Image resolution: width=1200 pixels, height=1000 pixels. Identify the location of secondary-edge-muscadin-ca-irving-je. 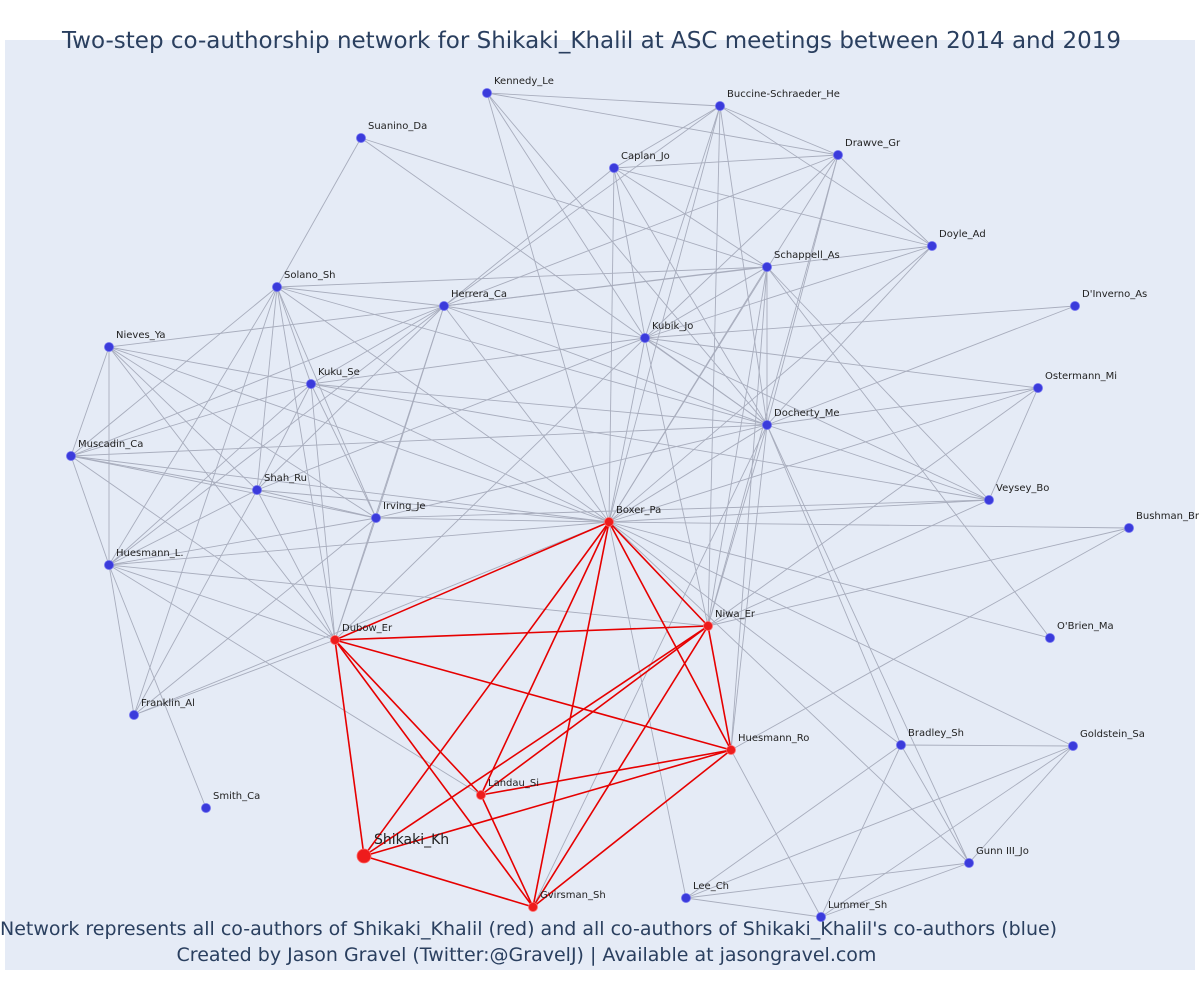
(223, 487).